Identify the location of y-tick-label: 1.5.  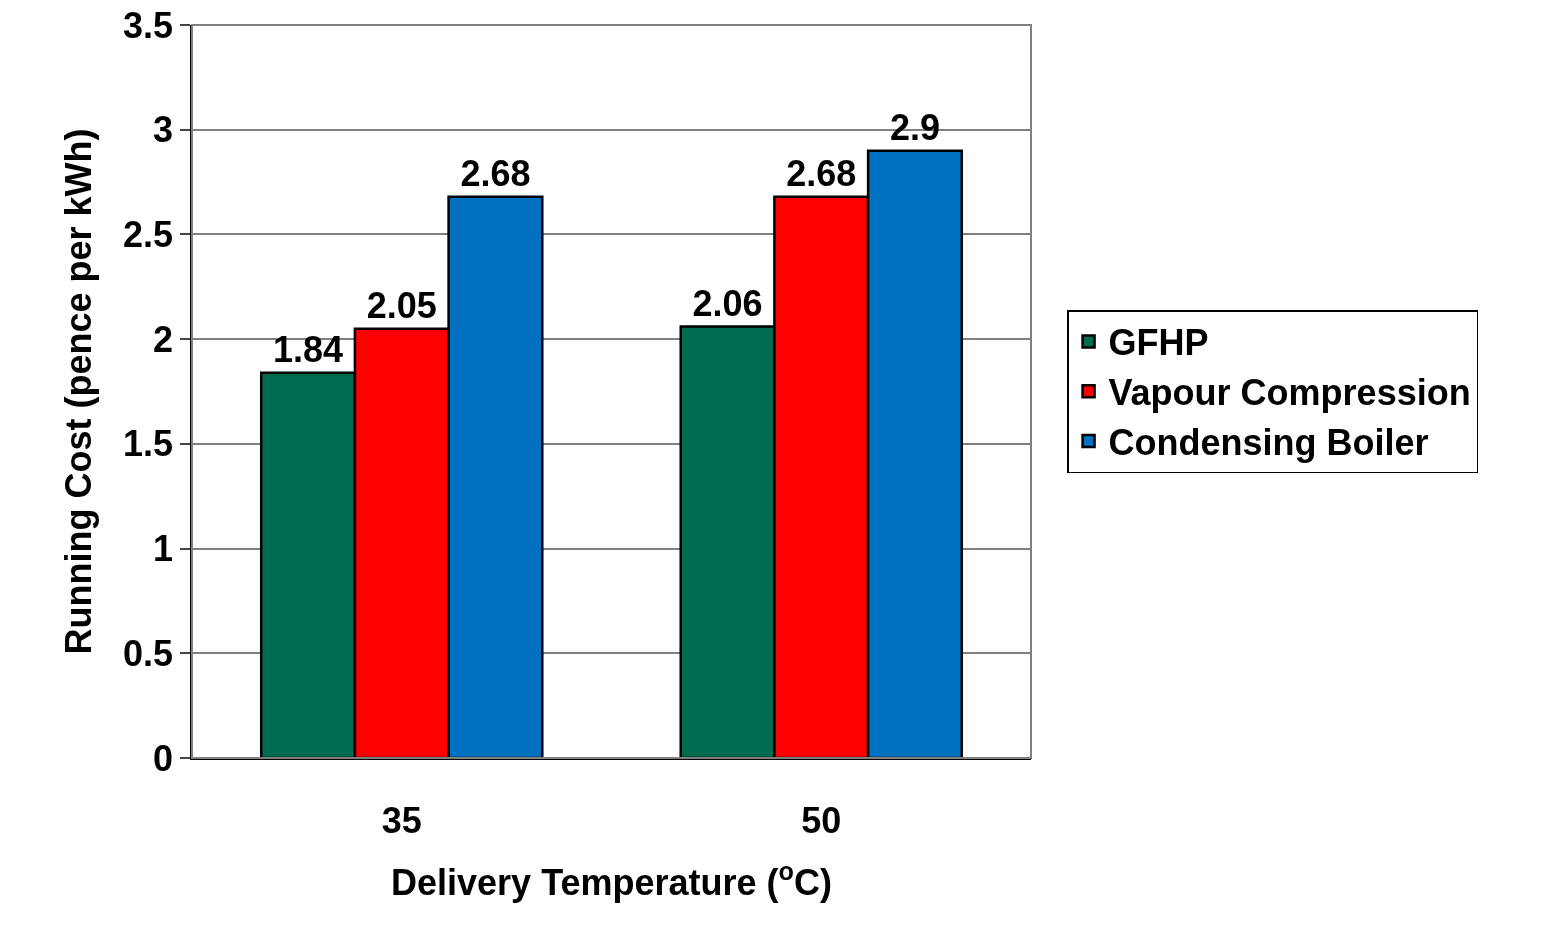
(148, 444).